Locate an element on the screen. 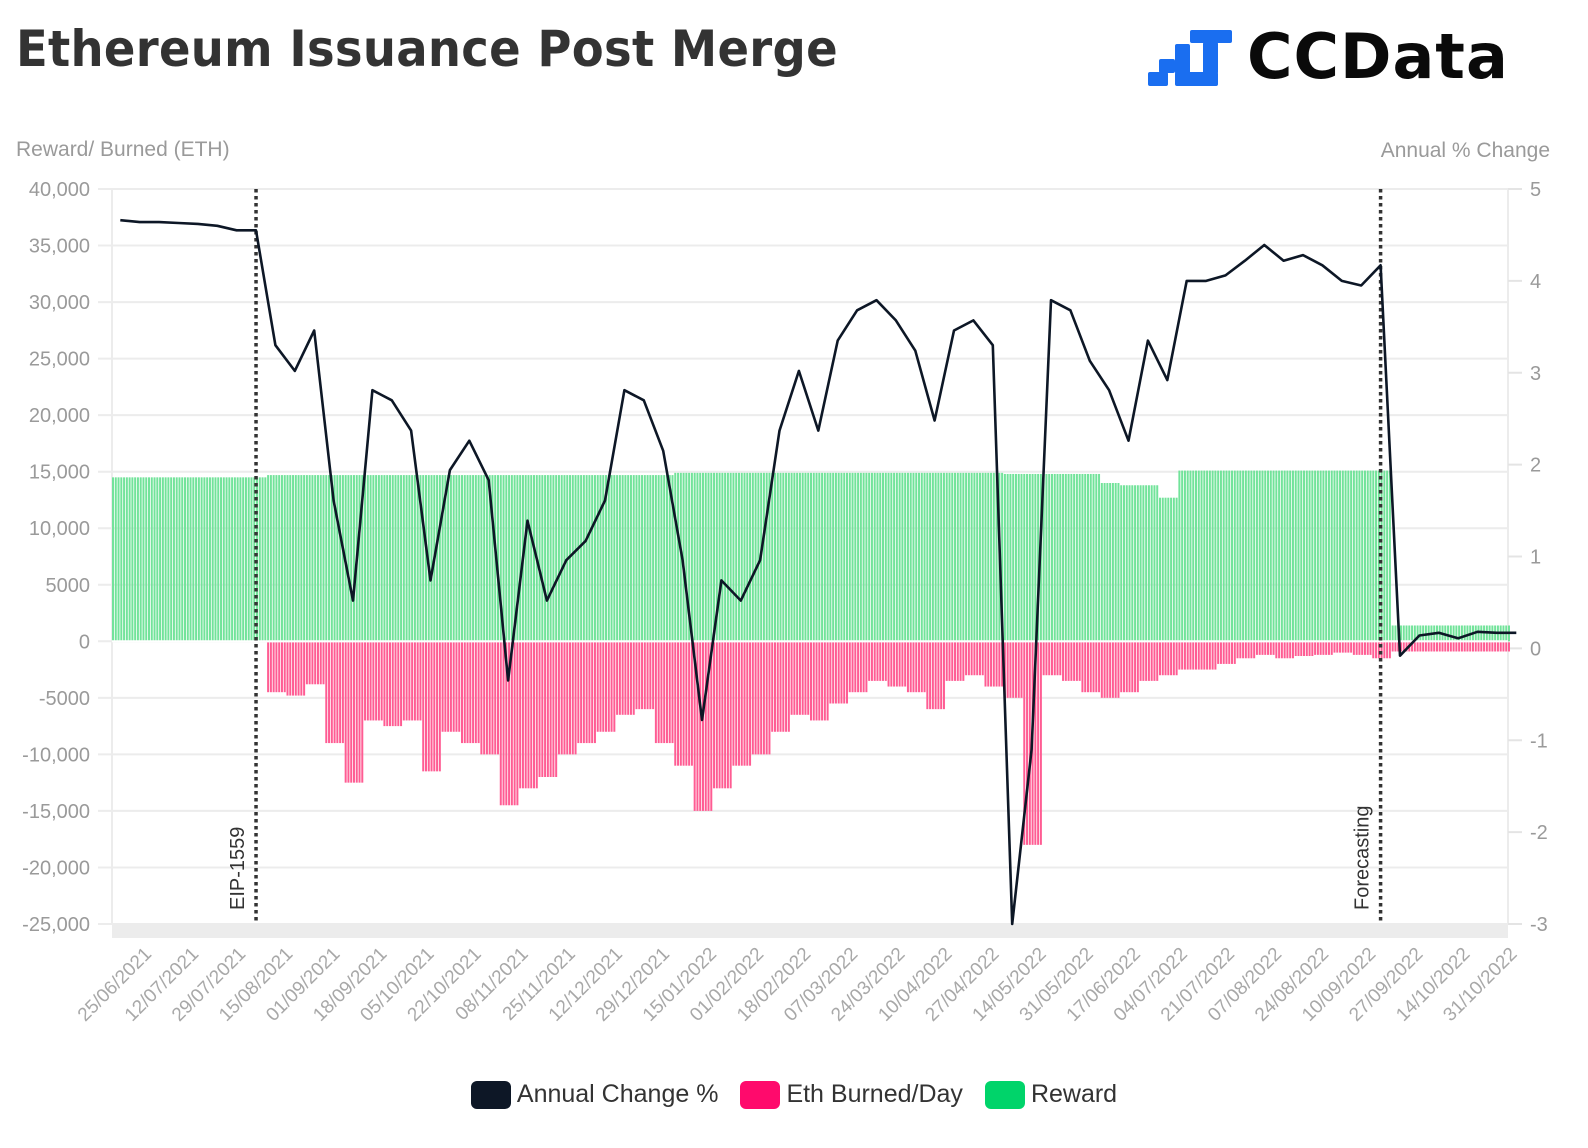  right-axis-title: Annual % Change is located at coordinates (1465, 150).